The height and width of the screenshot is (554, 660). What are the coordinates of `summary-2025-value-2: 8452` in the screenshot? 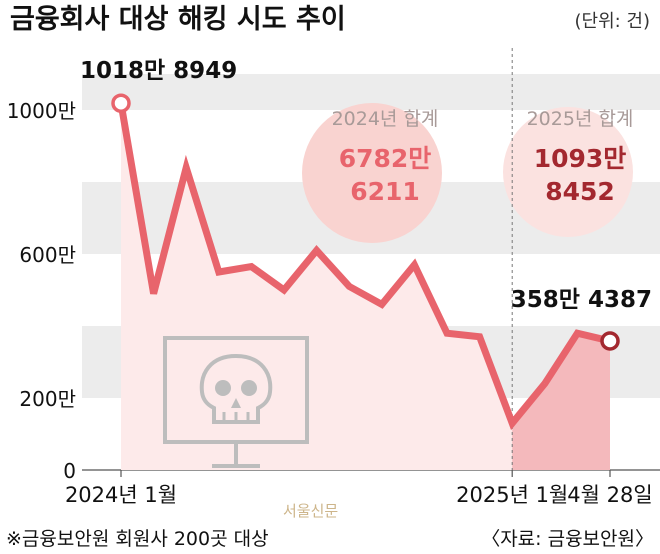 It's located at (580, 191).